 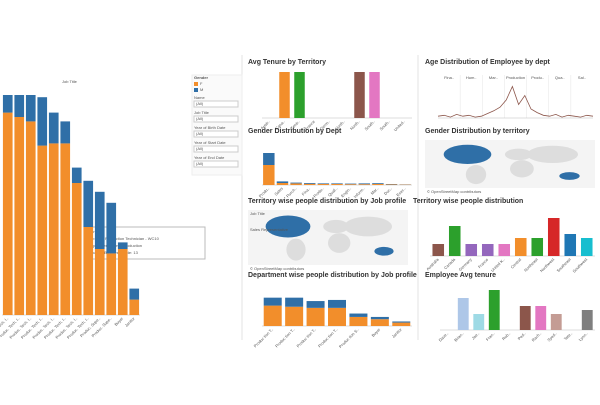 I want to click on chart-title: Gender Distribution by territory, so click(x=477, y=131).